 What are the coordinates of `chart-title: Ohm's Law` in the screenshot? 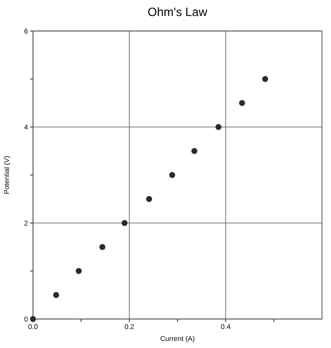 It's located at (178, 12).